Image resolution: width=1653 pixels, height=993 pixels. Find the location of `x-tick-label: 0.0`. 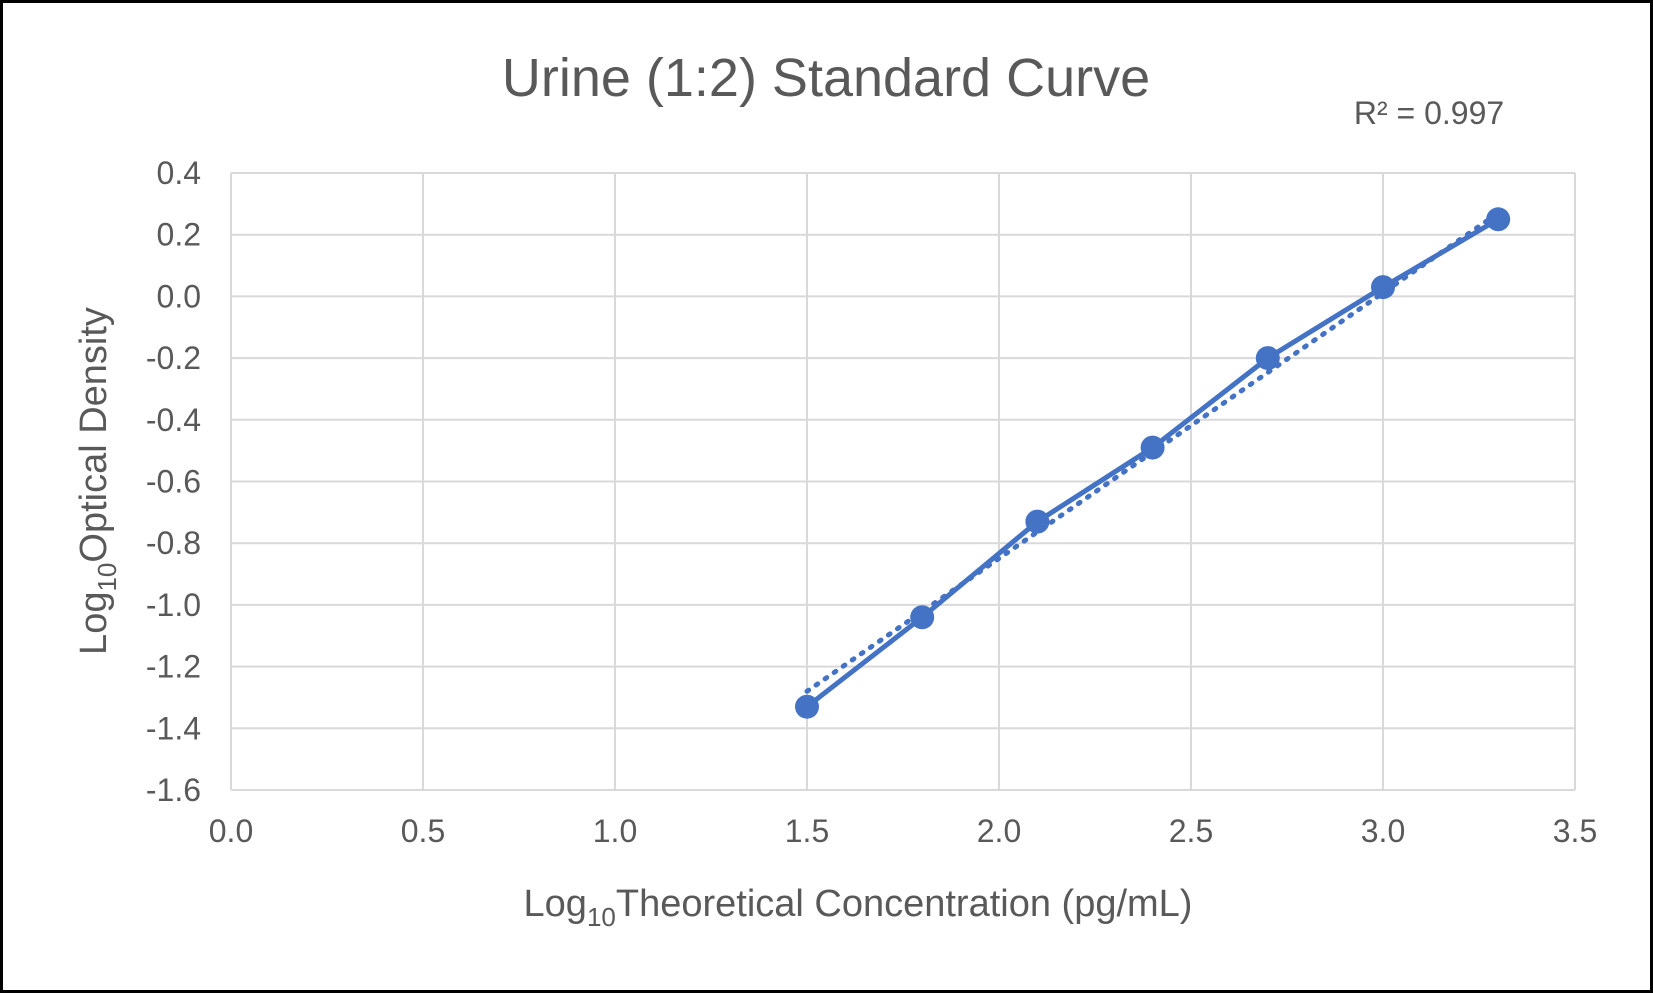

x-tick-label: 0.0 is located at coordinates (231, 831).